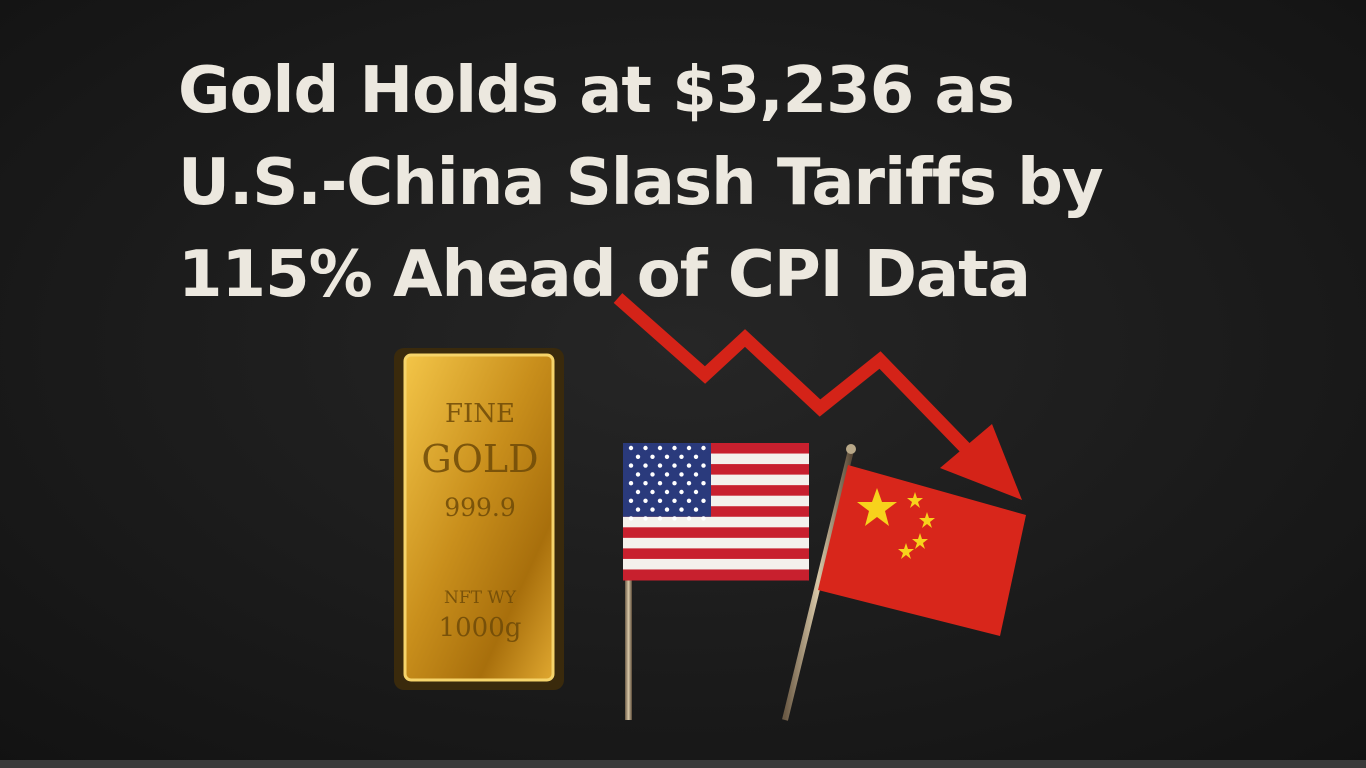  Describe the element at coordinates (981, 462) in the screenshot. I see `arrow-head` at that location.